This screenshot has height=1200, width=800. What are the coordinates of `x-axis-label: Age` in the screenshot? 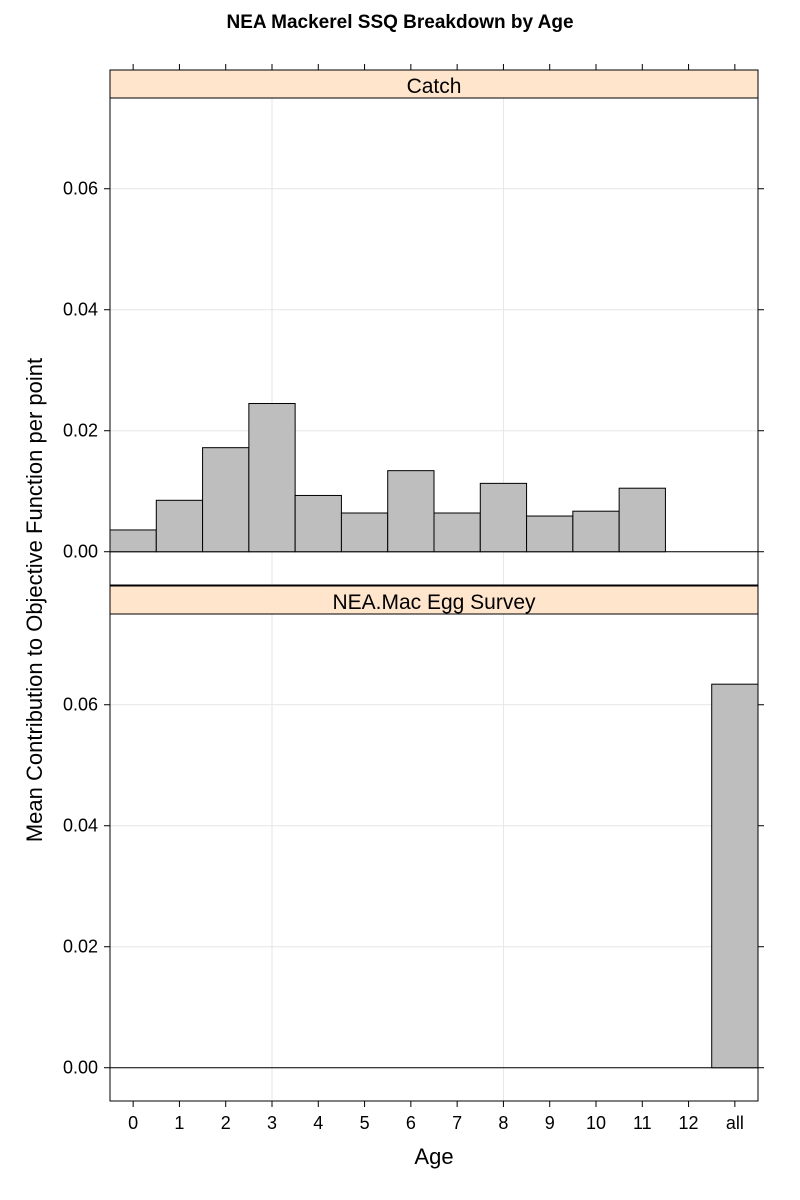 It's located at (433, 1156).